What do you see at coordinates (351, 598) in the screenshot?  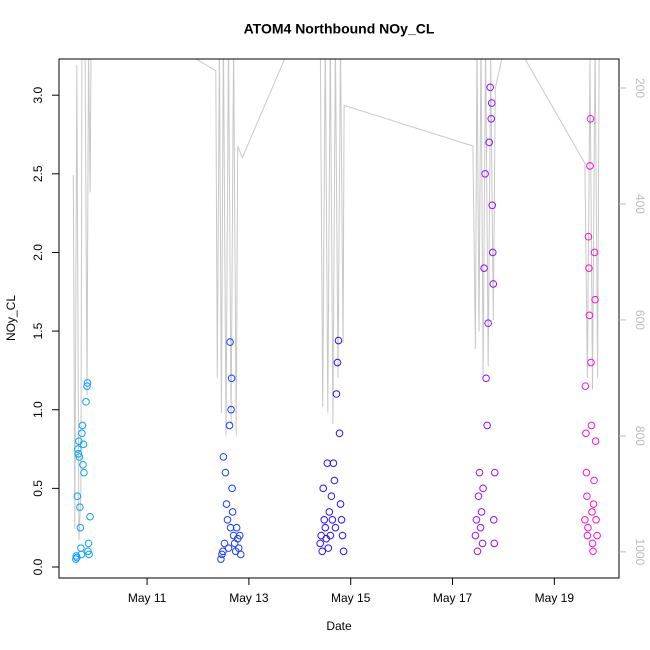 I see `x-tick-label: May 15` at bounding box center [351, 598].